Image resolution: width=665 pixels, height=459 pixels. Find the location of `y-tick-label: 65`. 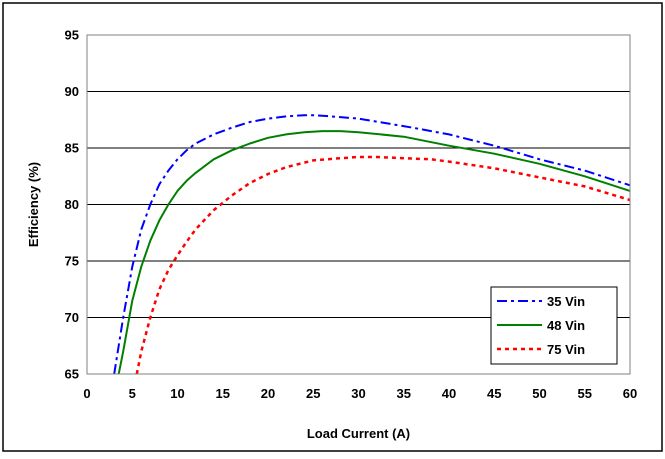

y-tick-label: 65 is located at coordinates (72, 374).